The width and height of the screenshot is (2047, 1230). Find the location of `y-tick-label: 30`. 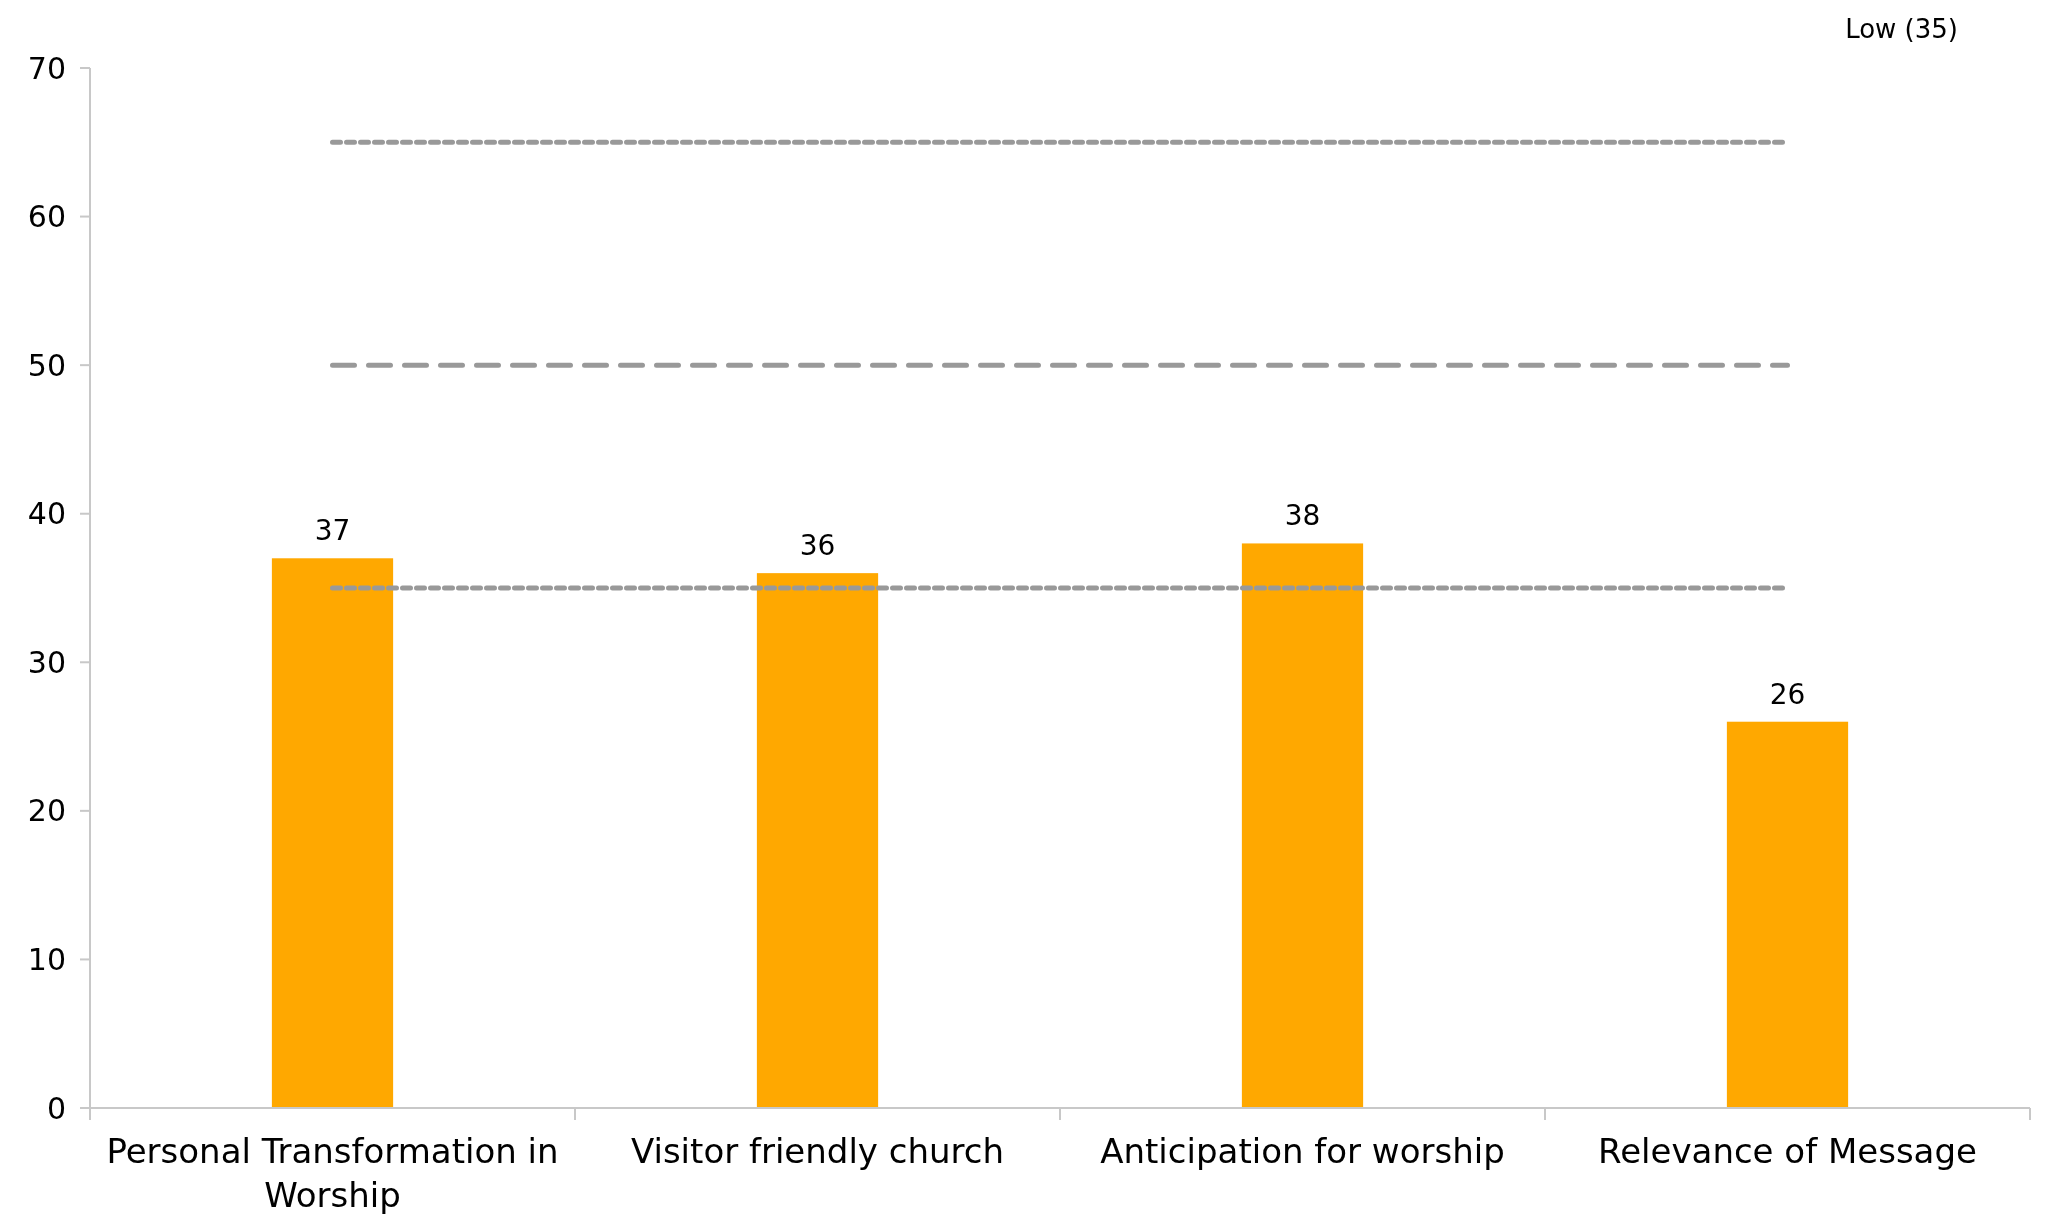

y-tick-label: 30 is located at coordinates (46, 662).